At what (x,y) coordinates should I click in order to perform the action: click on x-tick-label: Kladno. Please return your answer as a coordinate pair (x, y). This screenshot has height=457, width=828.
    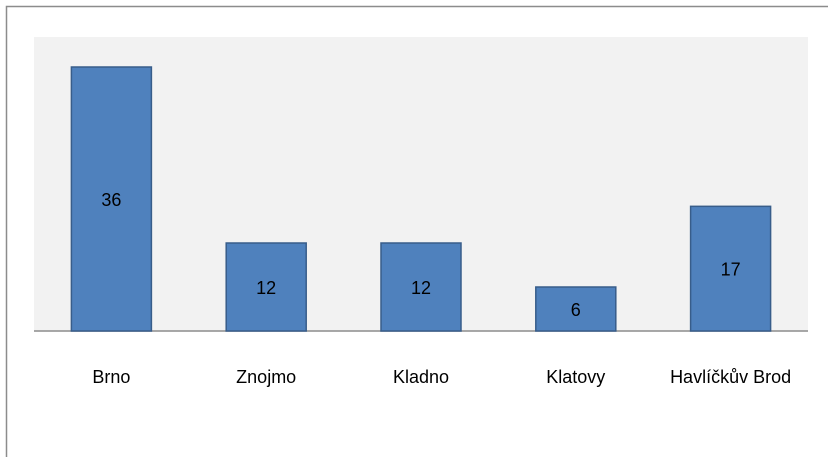
    Looking at the image, I should click on (421, 377).